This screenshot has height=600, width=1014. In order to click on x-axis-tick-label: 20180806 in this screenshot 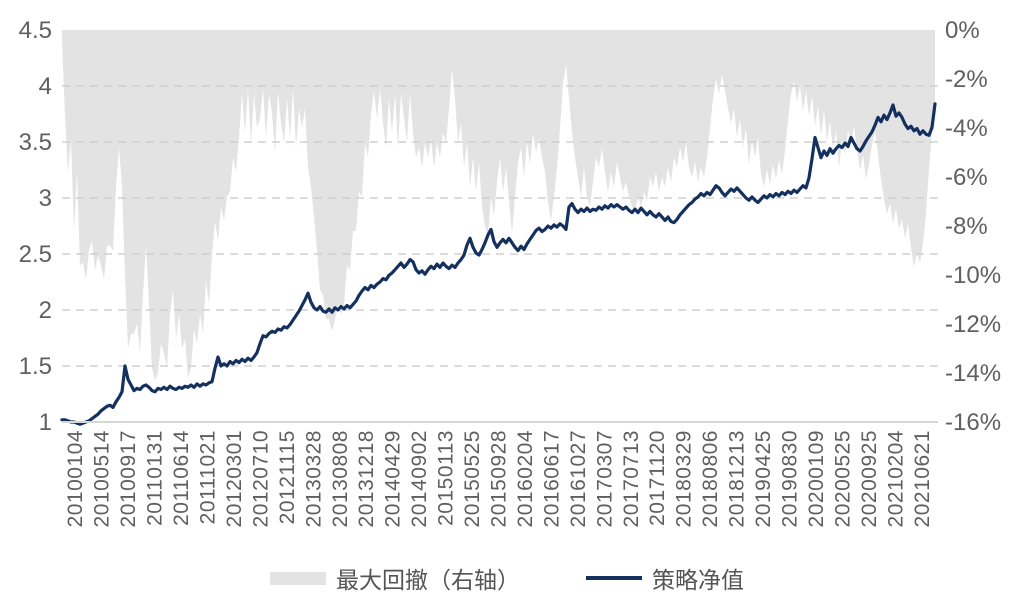, I will do `click(710, 478)`.